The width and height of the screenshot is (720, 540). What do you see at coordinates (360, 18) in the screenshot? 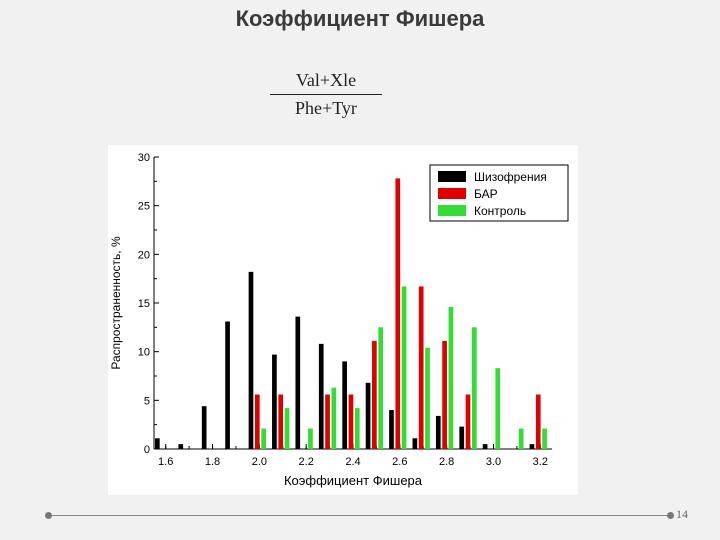
I see `slide-title: Коэффициент Фишера` at bounding box center [360, 18].